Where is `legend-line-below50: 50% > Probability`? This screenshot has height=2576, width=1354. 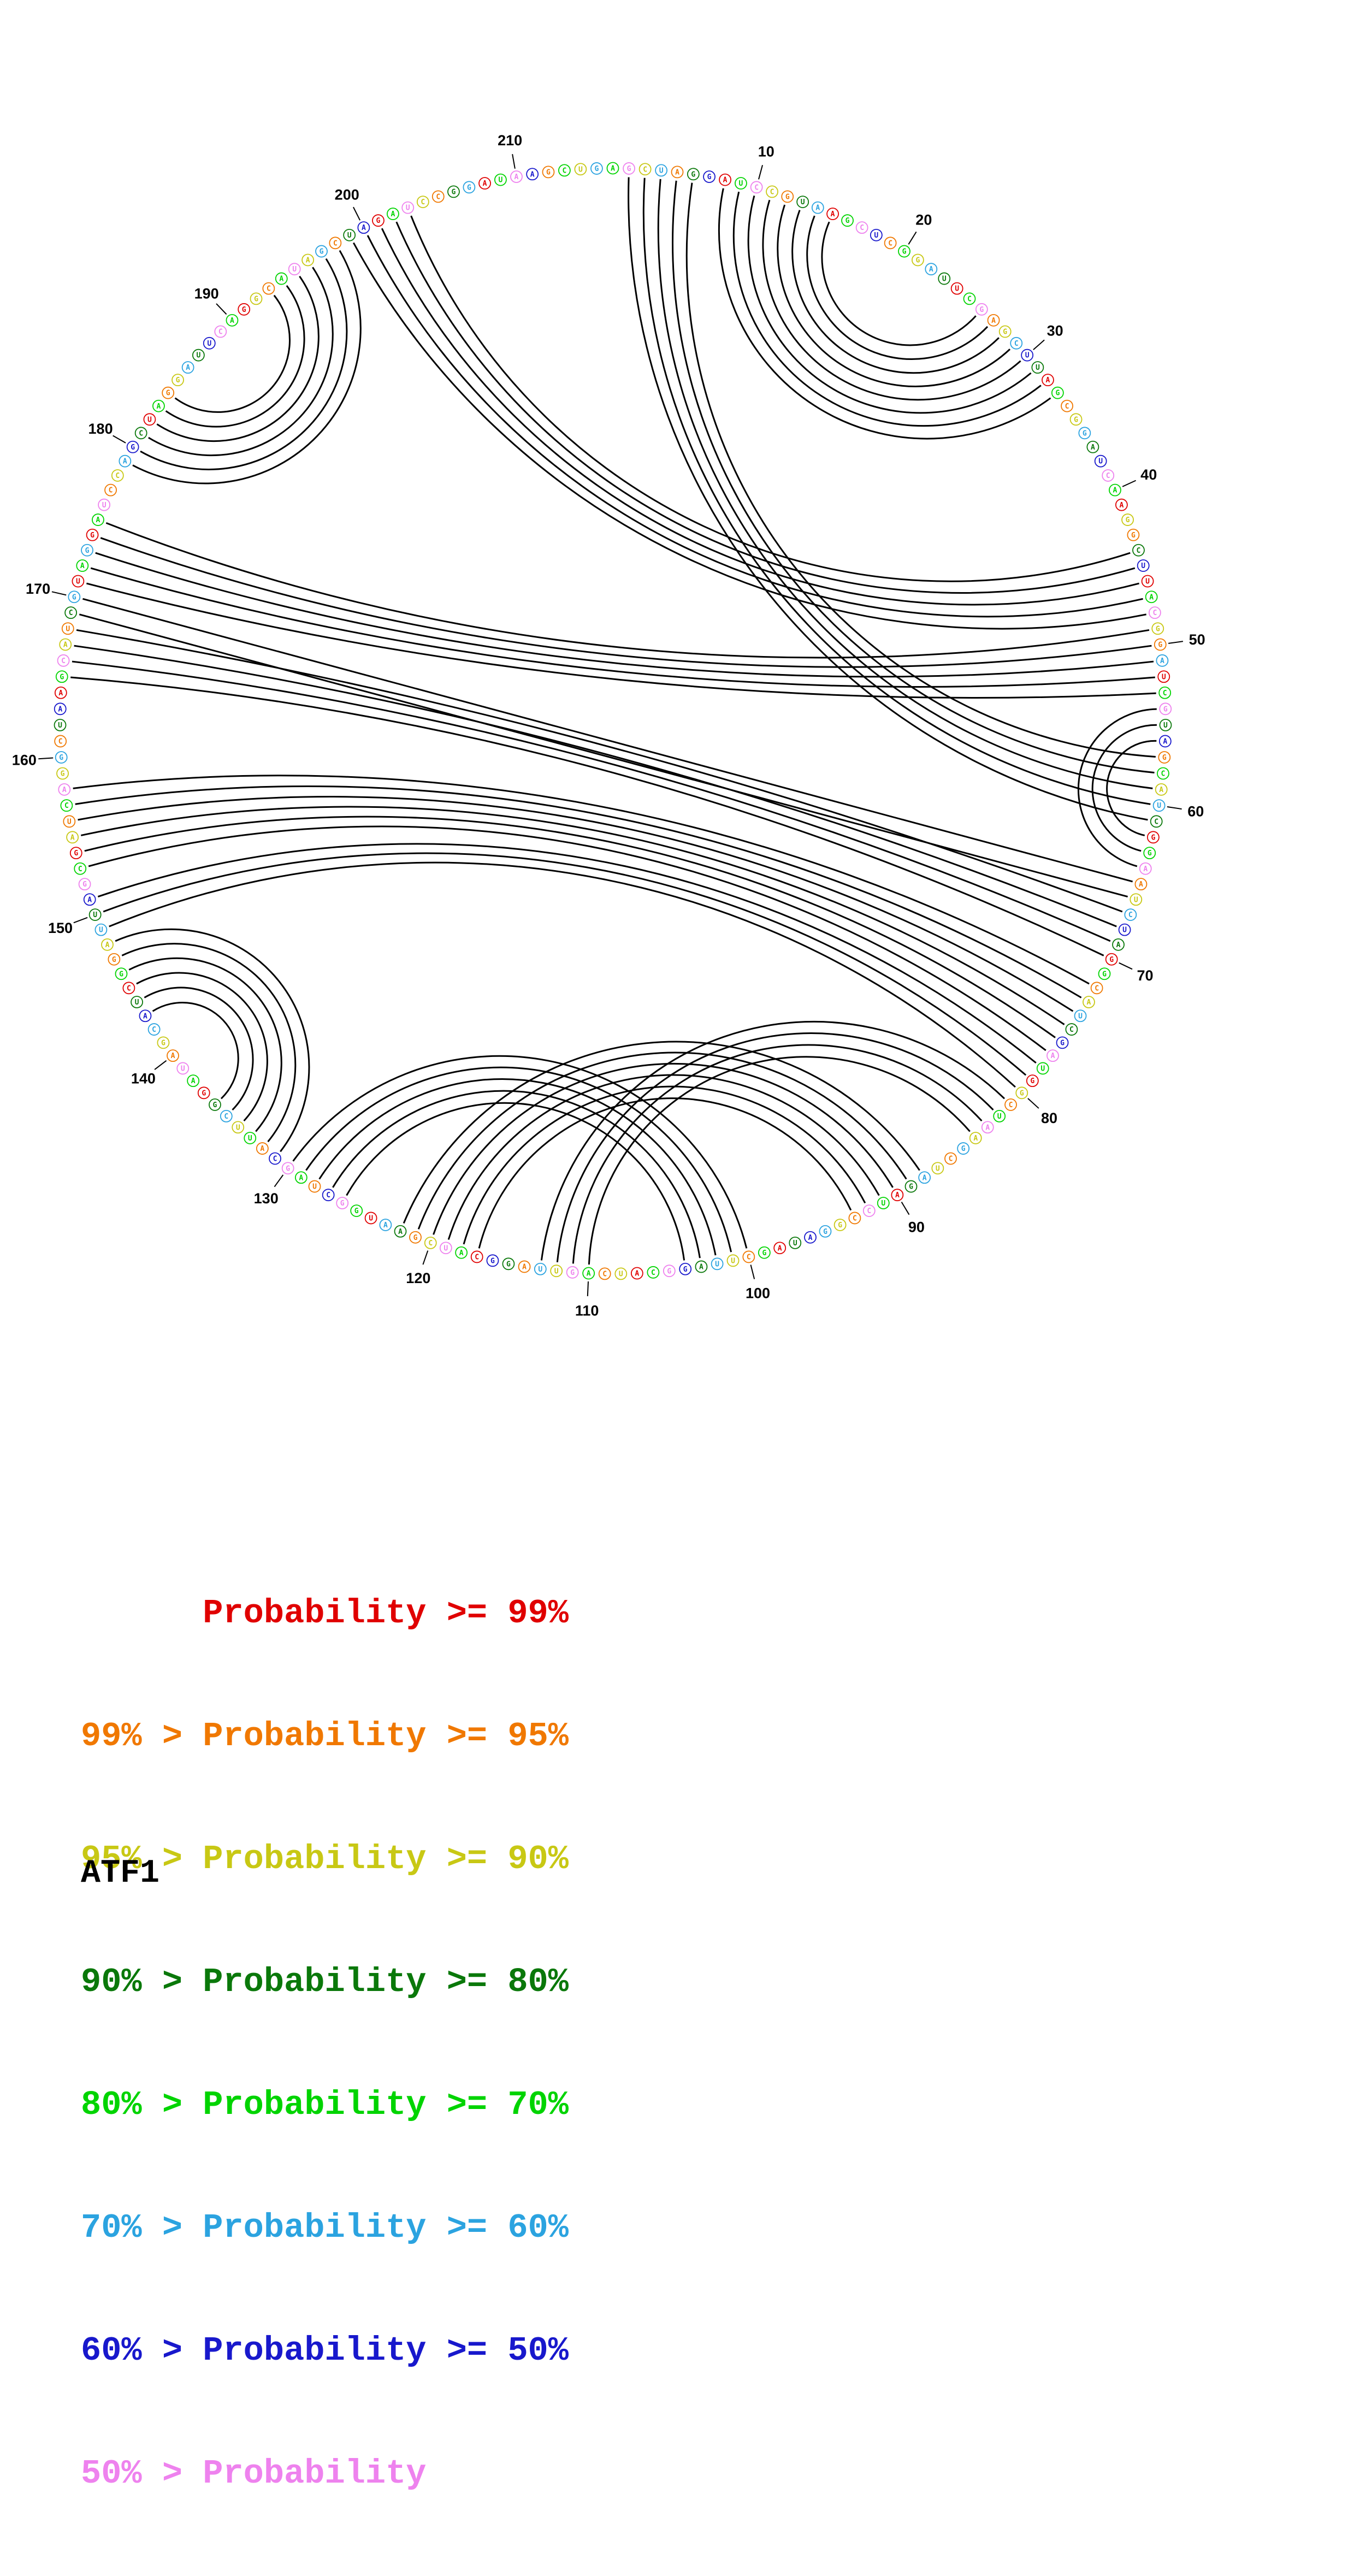 legend-line-below50: 50% > Probability is located at coordinates (254, 2473).